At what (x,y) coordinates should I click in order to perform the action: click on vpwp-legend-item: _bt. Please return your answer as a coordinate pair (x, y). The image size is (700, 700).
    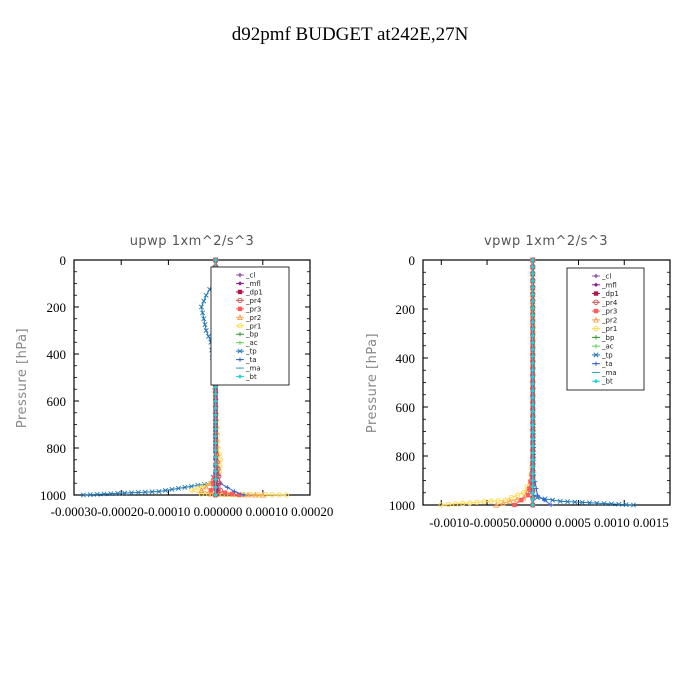
    Looking at the image, I should click on (602, 382).